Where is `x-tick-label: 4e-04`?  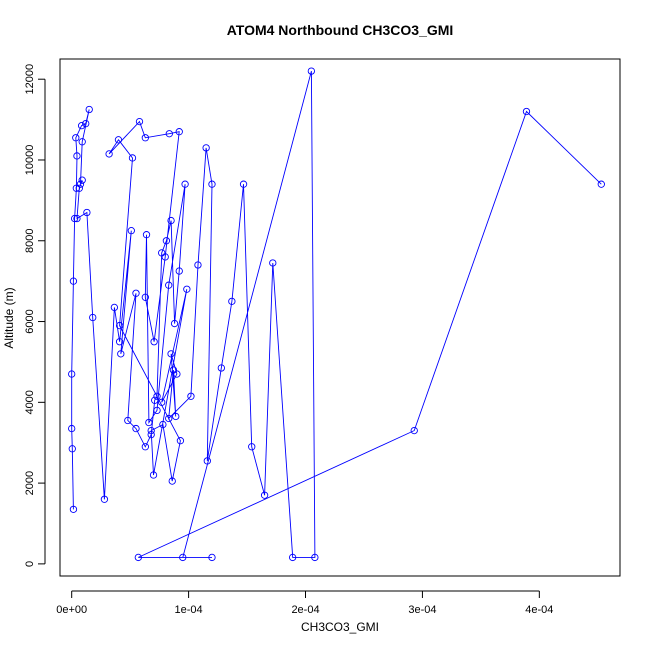
x-tick-label: 4e-04 is located at coordinates (539, 610).